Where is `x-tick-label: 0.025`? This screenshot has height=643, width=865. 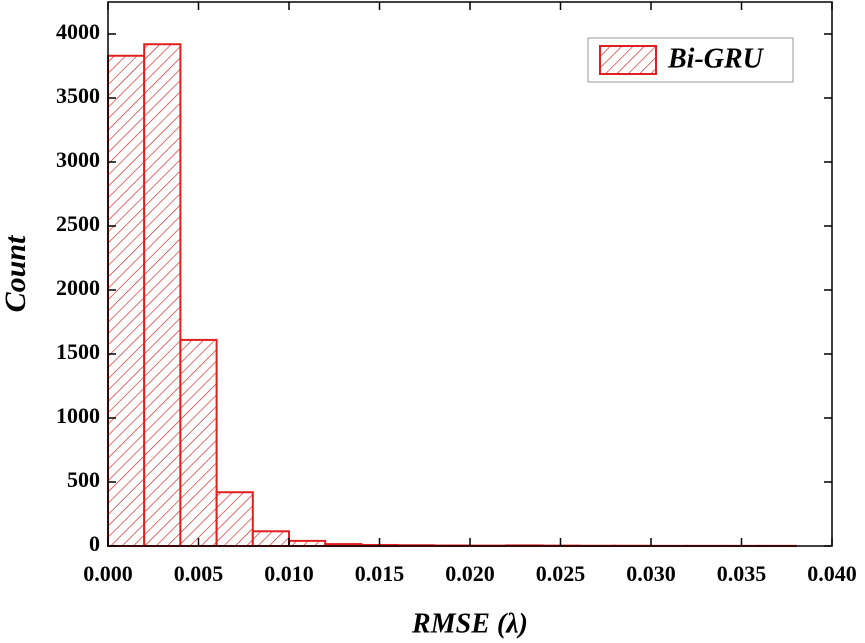
x-tick-label: 0.025 is located at coordinates (561, 573).